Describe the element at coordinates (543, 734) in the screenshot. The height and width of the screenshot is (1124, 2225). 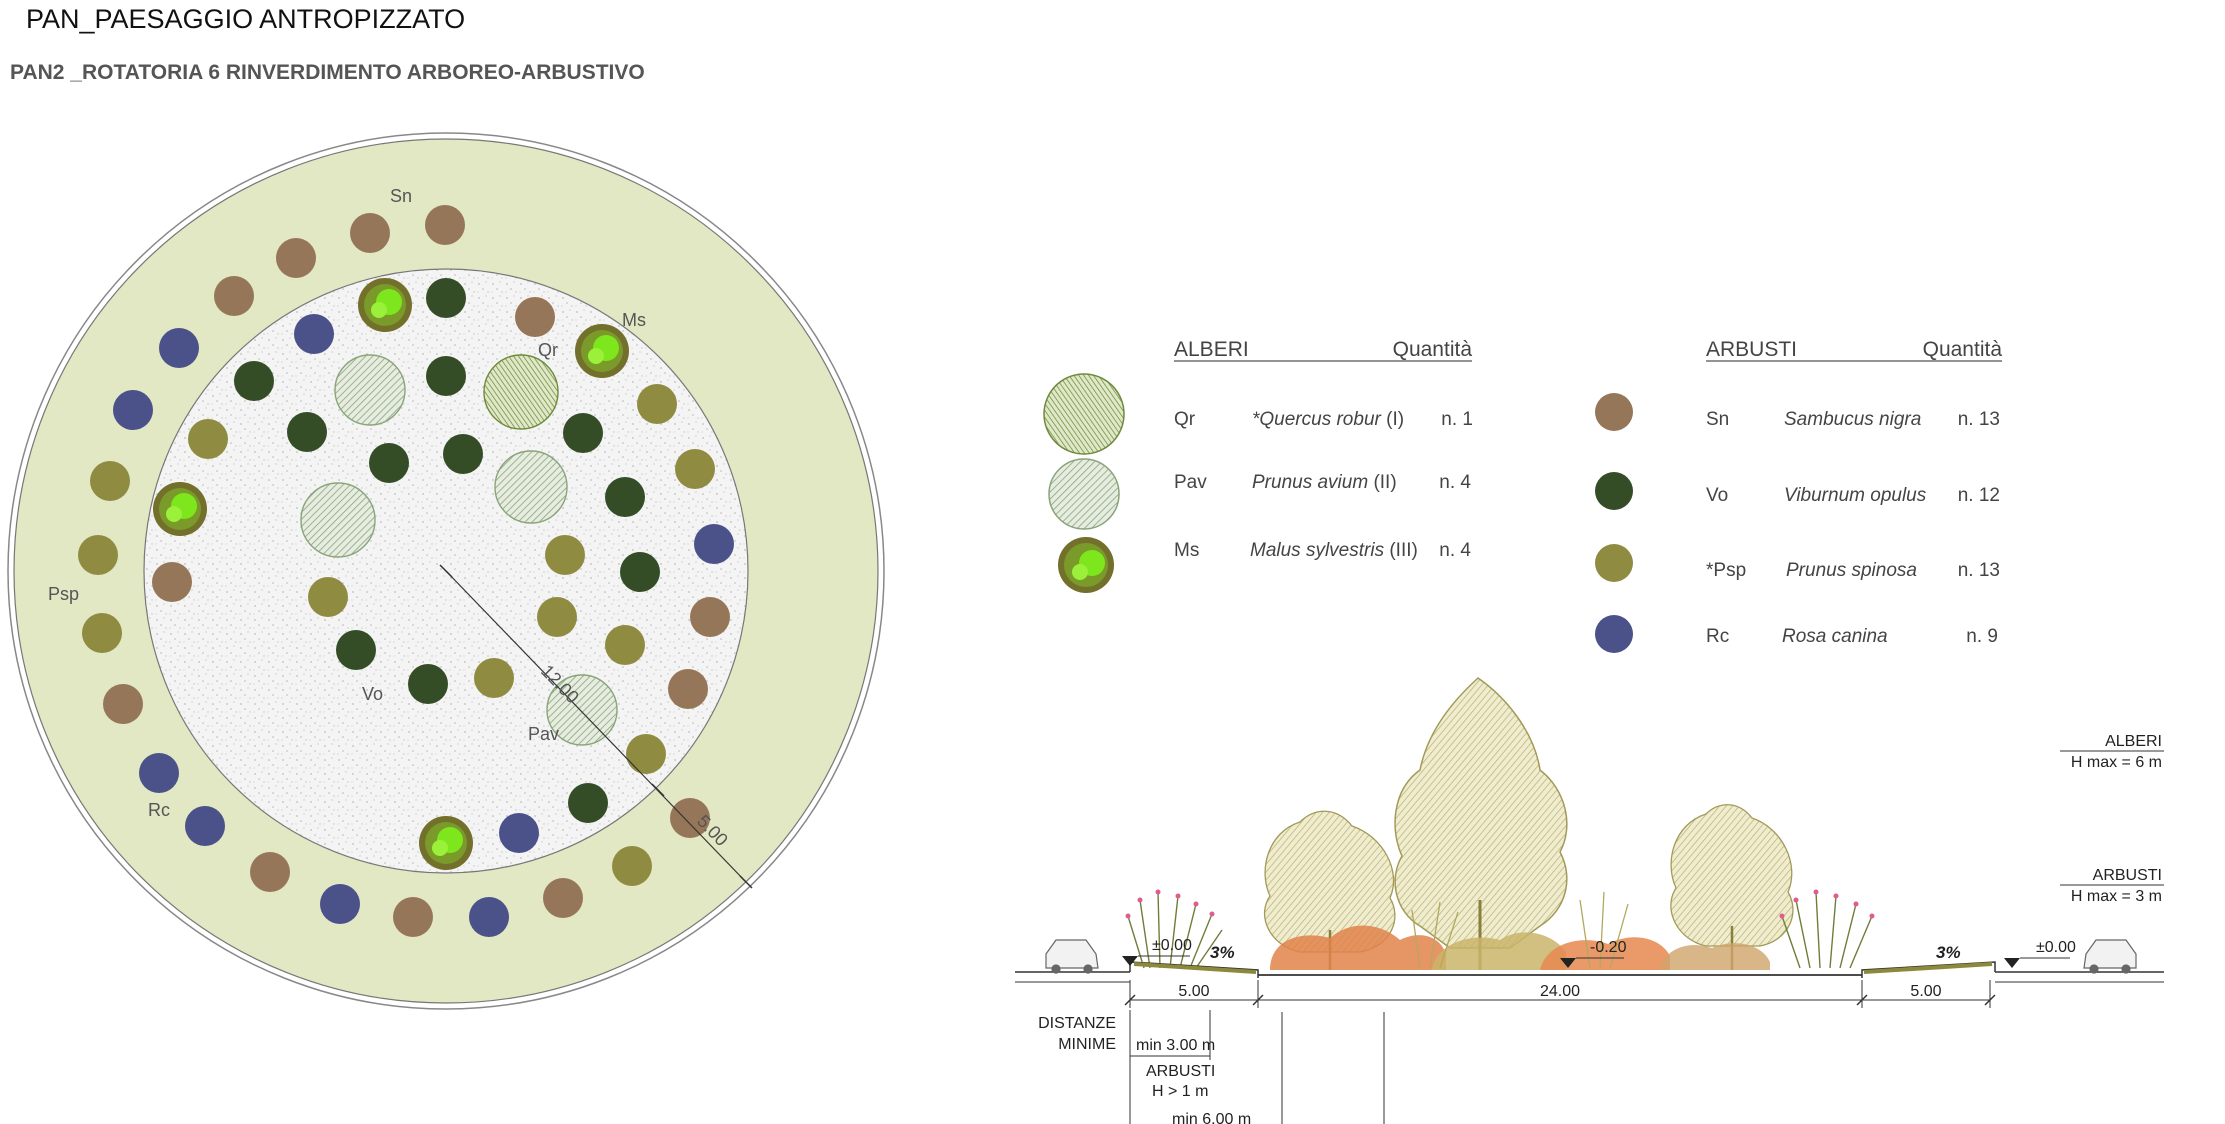
I see `label-pav: Pav` at that location.